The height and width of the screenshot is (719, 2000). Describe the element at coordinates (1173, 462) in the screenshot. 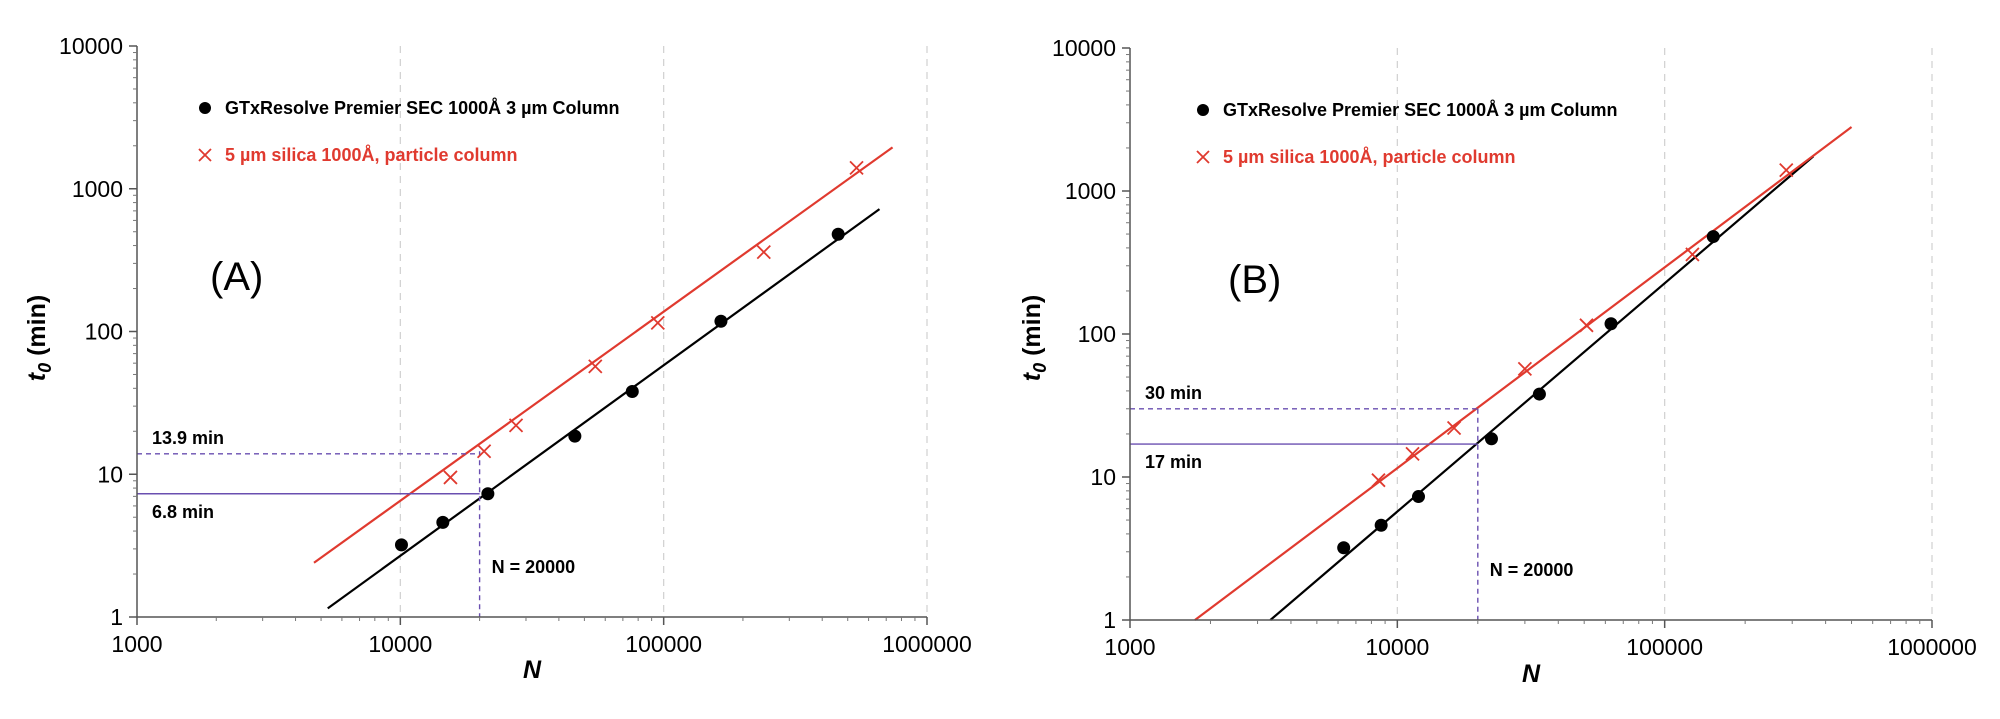

I see `annotation-label: 17 min` at that location.